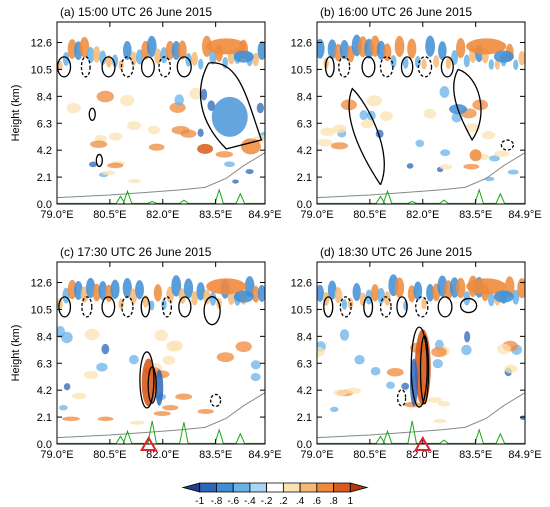  What do you see at coordinates (41, 310) in the screenshot?
I see `y-tick-label: 10.5` at bounding box center [41, 310].